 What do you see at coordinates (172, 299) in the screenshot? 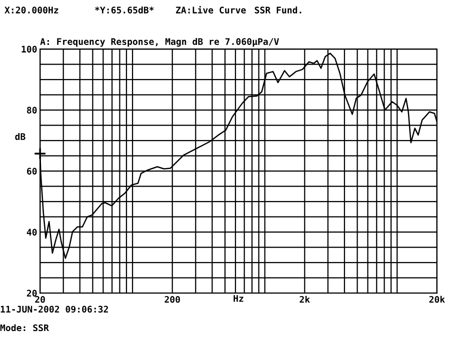
I see `x-tick-label: 200` at bounding box center [172, 299].